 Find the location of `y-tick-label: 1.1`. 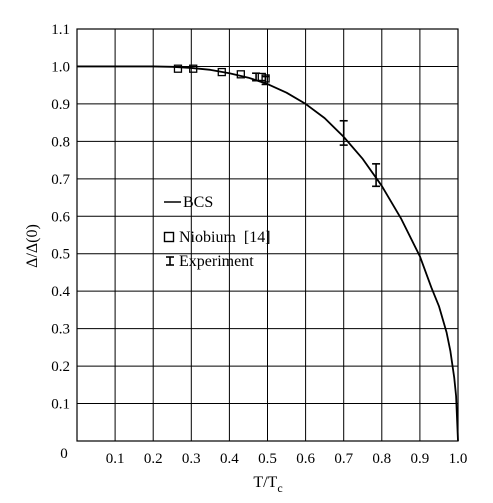

y-tick-label: 1.1 is located at coordinates (60, 30).